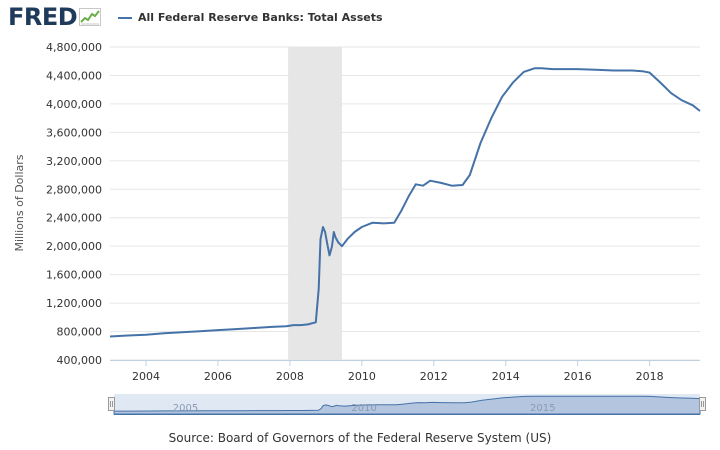  I want to click on x-axis: 2004 2006 2008 2010 2012 2014 2016 2018, so click(398, 371).